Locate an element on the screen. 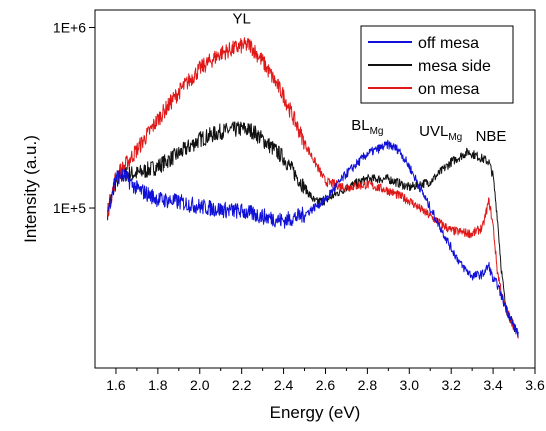 Image resolution: width=546 pixels, height=431 pixels. x-tick-label: 2.8 is located at coordinates (368, 385).